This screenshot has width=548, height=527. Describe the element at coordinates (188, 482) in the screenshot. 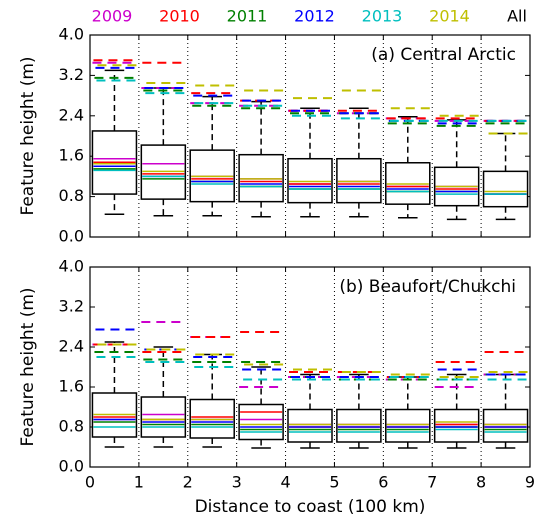

I see `x-tick-label: 2` at that location.